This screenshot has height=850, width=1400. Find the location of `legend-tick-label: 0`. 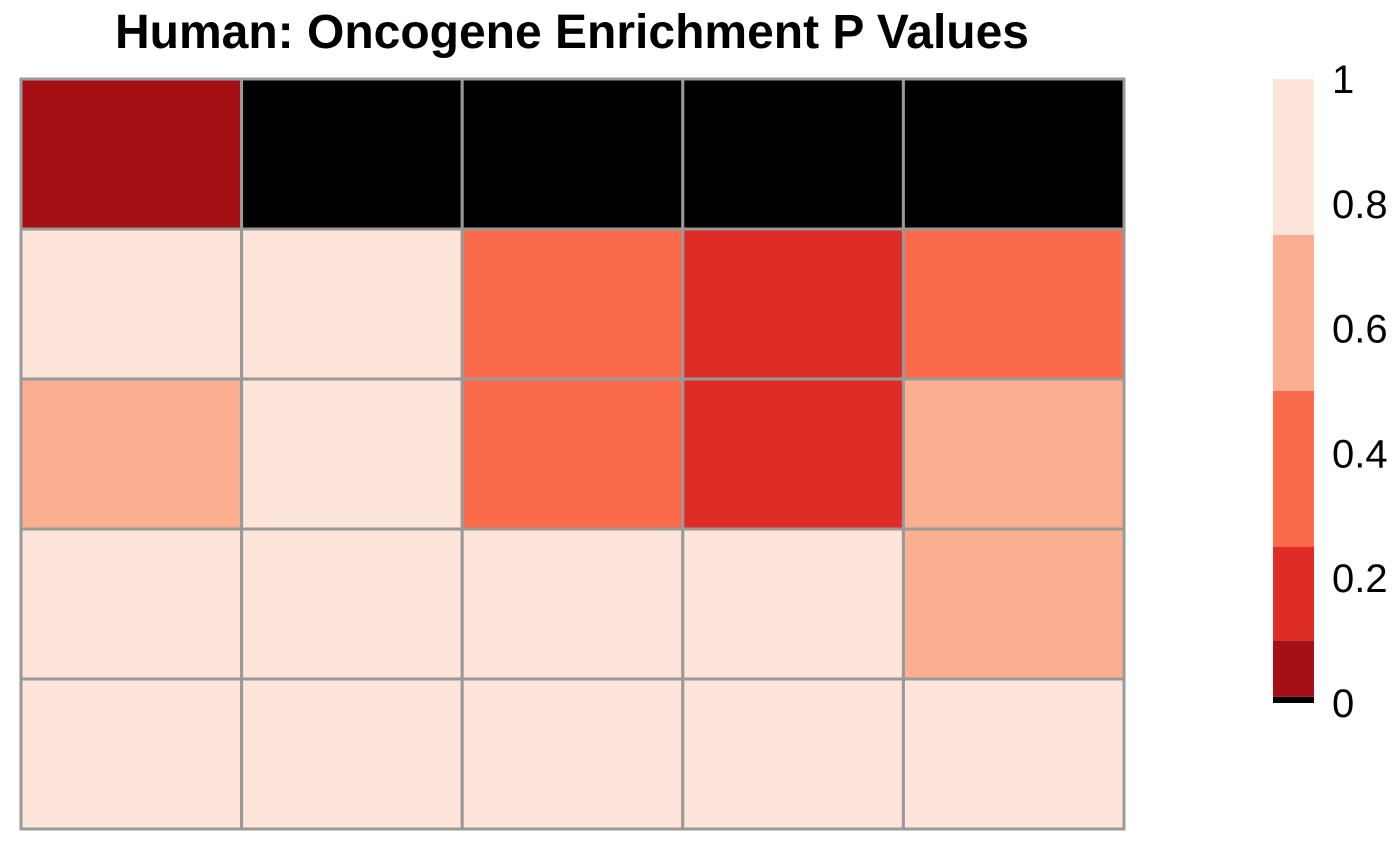

legend-tick-label: 0 is located at coordinates (1343, 704).